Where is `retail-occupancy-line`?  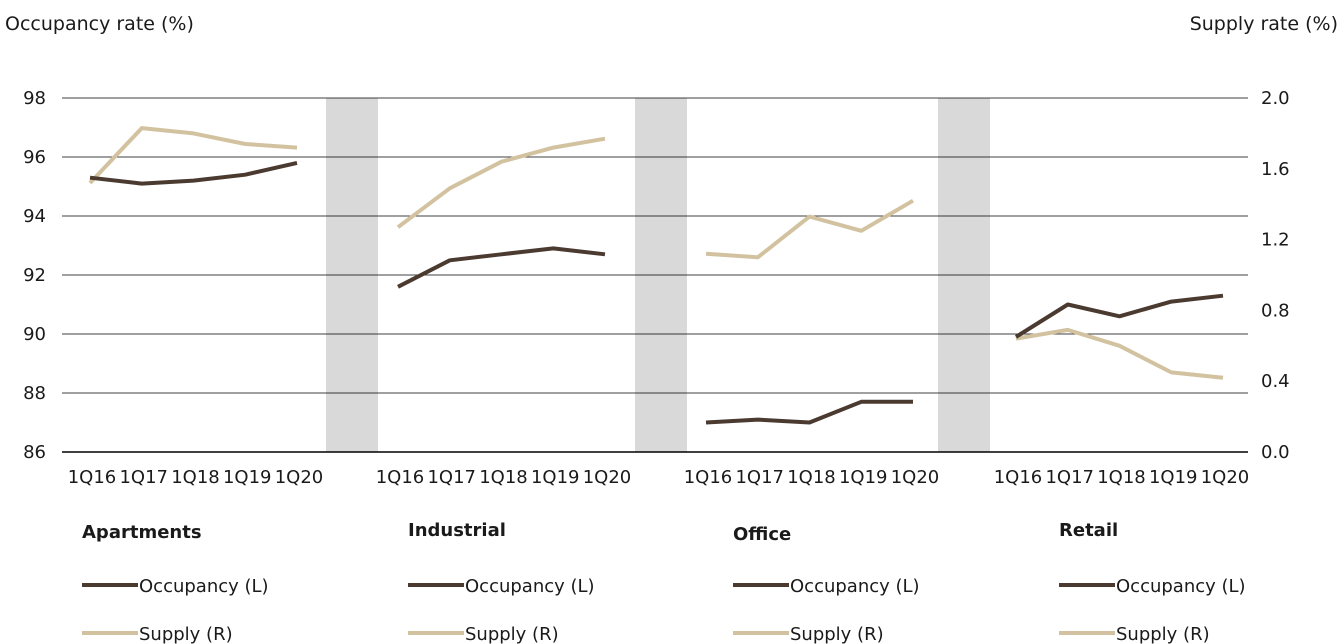 retail-occupancy-line is located at coordinates (1119, 316).